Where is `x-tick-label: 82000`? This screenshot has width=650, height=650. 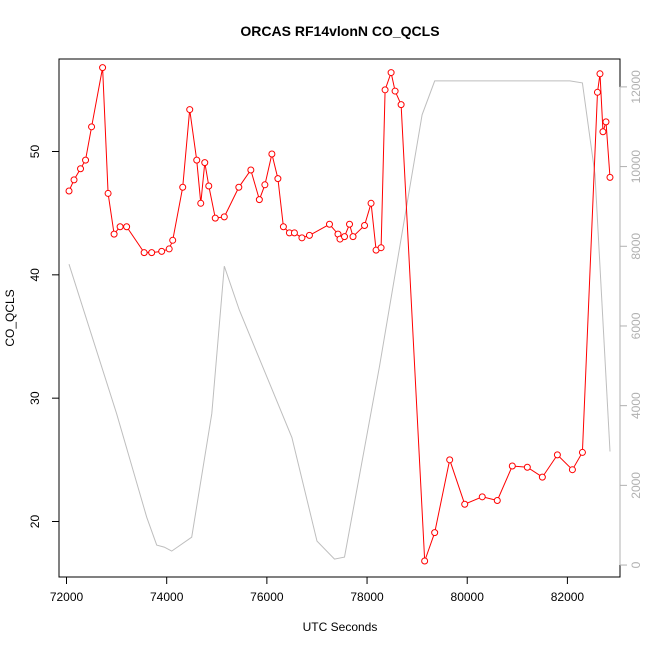
x-tick-label: 82000 is located at coordinates (568, 597).